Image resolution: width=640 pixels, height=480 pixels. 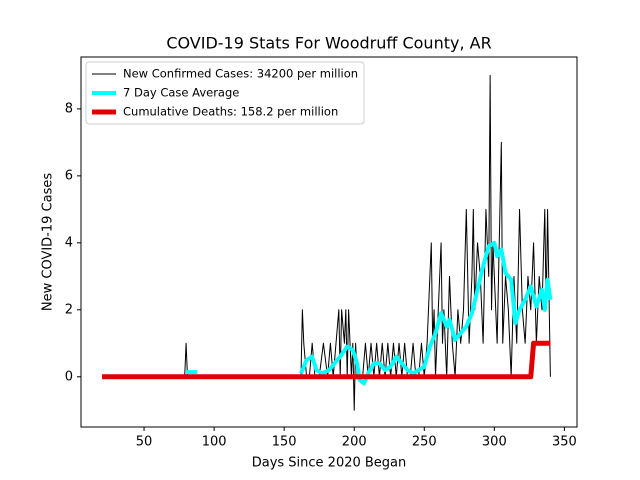 I want to click on x-tick-label: 300, so click(x=494, y=442).